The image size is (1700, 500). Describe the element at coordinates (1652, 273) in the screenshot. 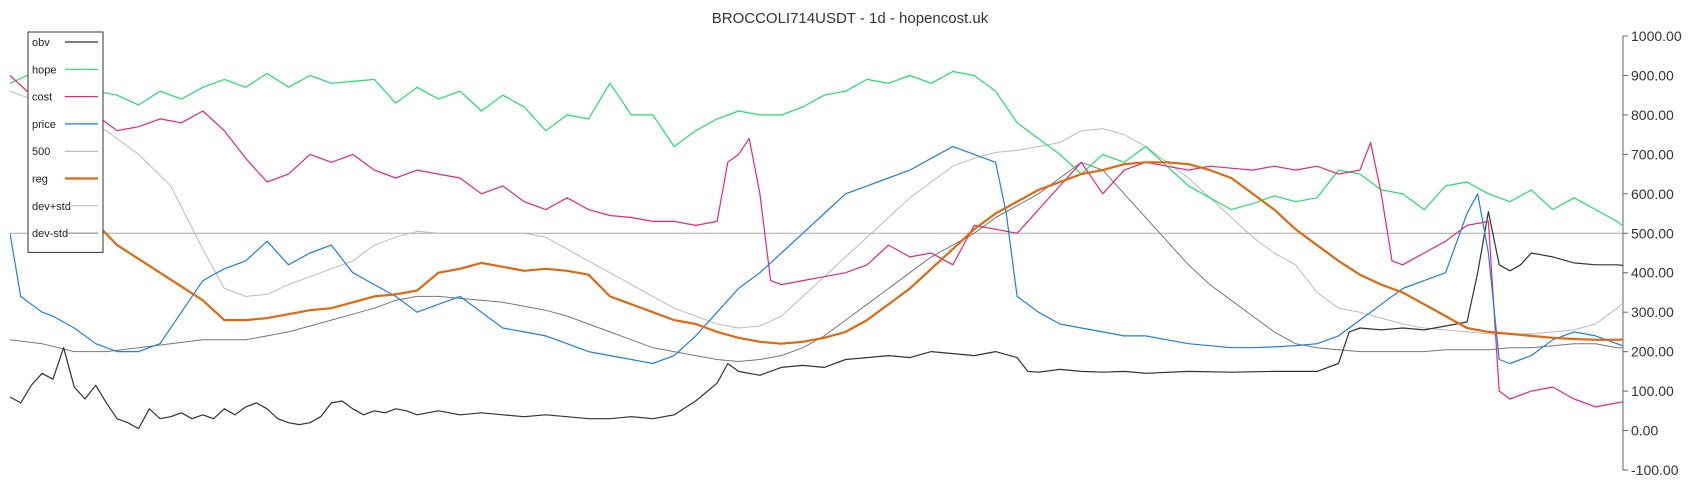

I see `y-tick-label: 400.00` at that location.